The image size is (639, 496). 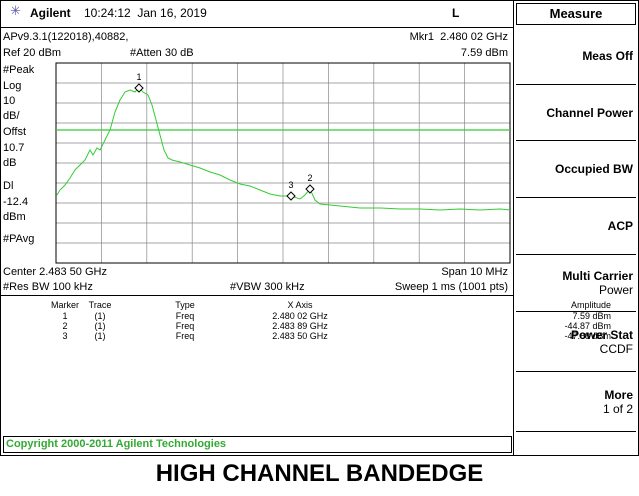 What do you see at coordinates (300, 305) in the screenshot?
I see `table-header: X Axis` at bounding box center [300, 305].